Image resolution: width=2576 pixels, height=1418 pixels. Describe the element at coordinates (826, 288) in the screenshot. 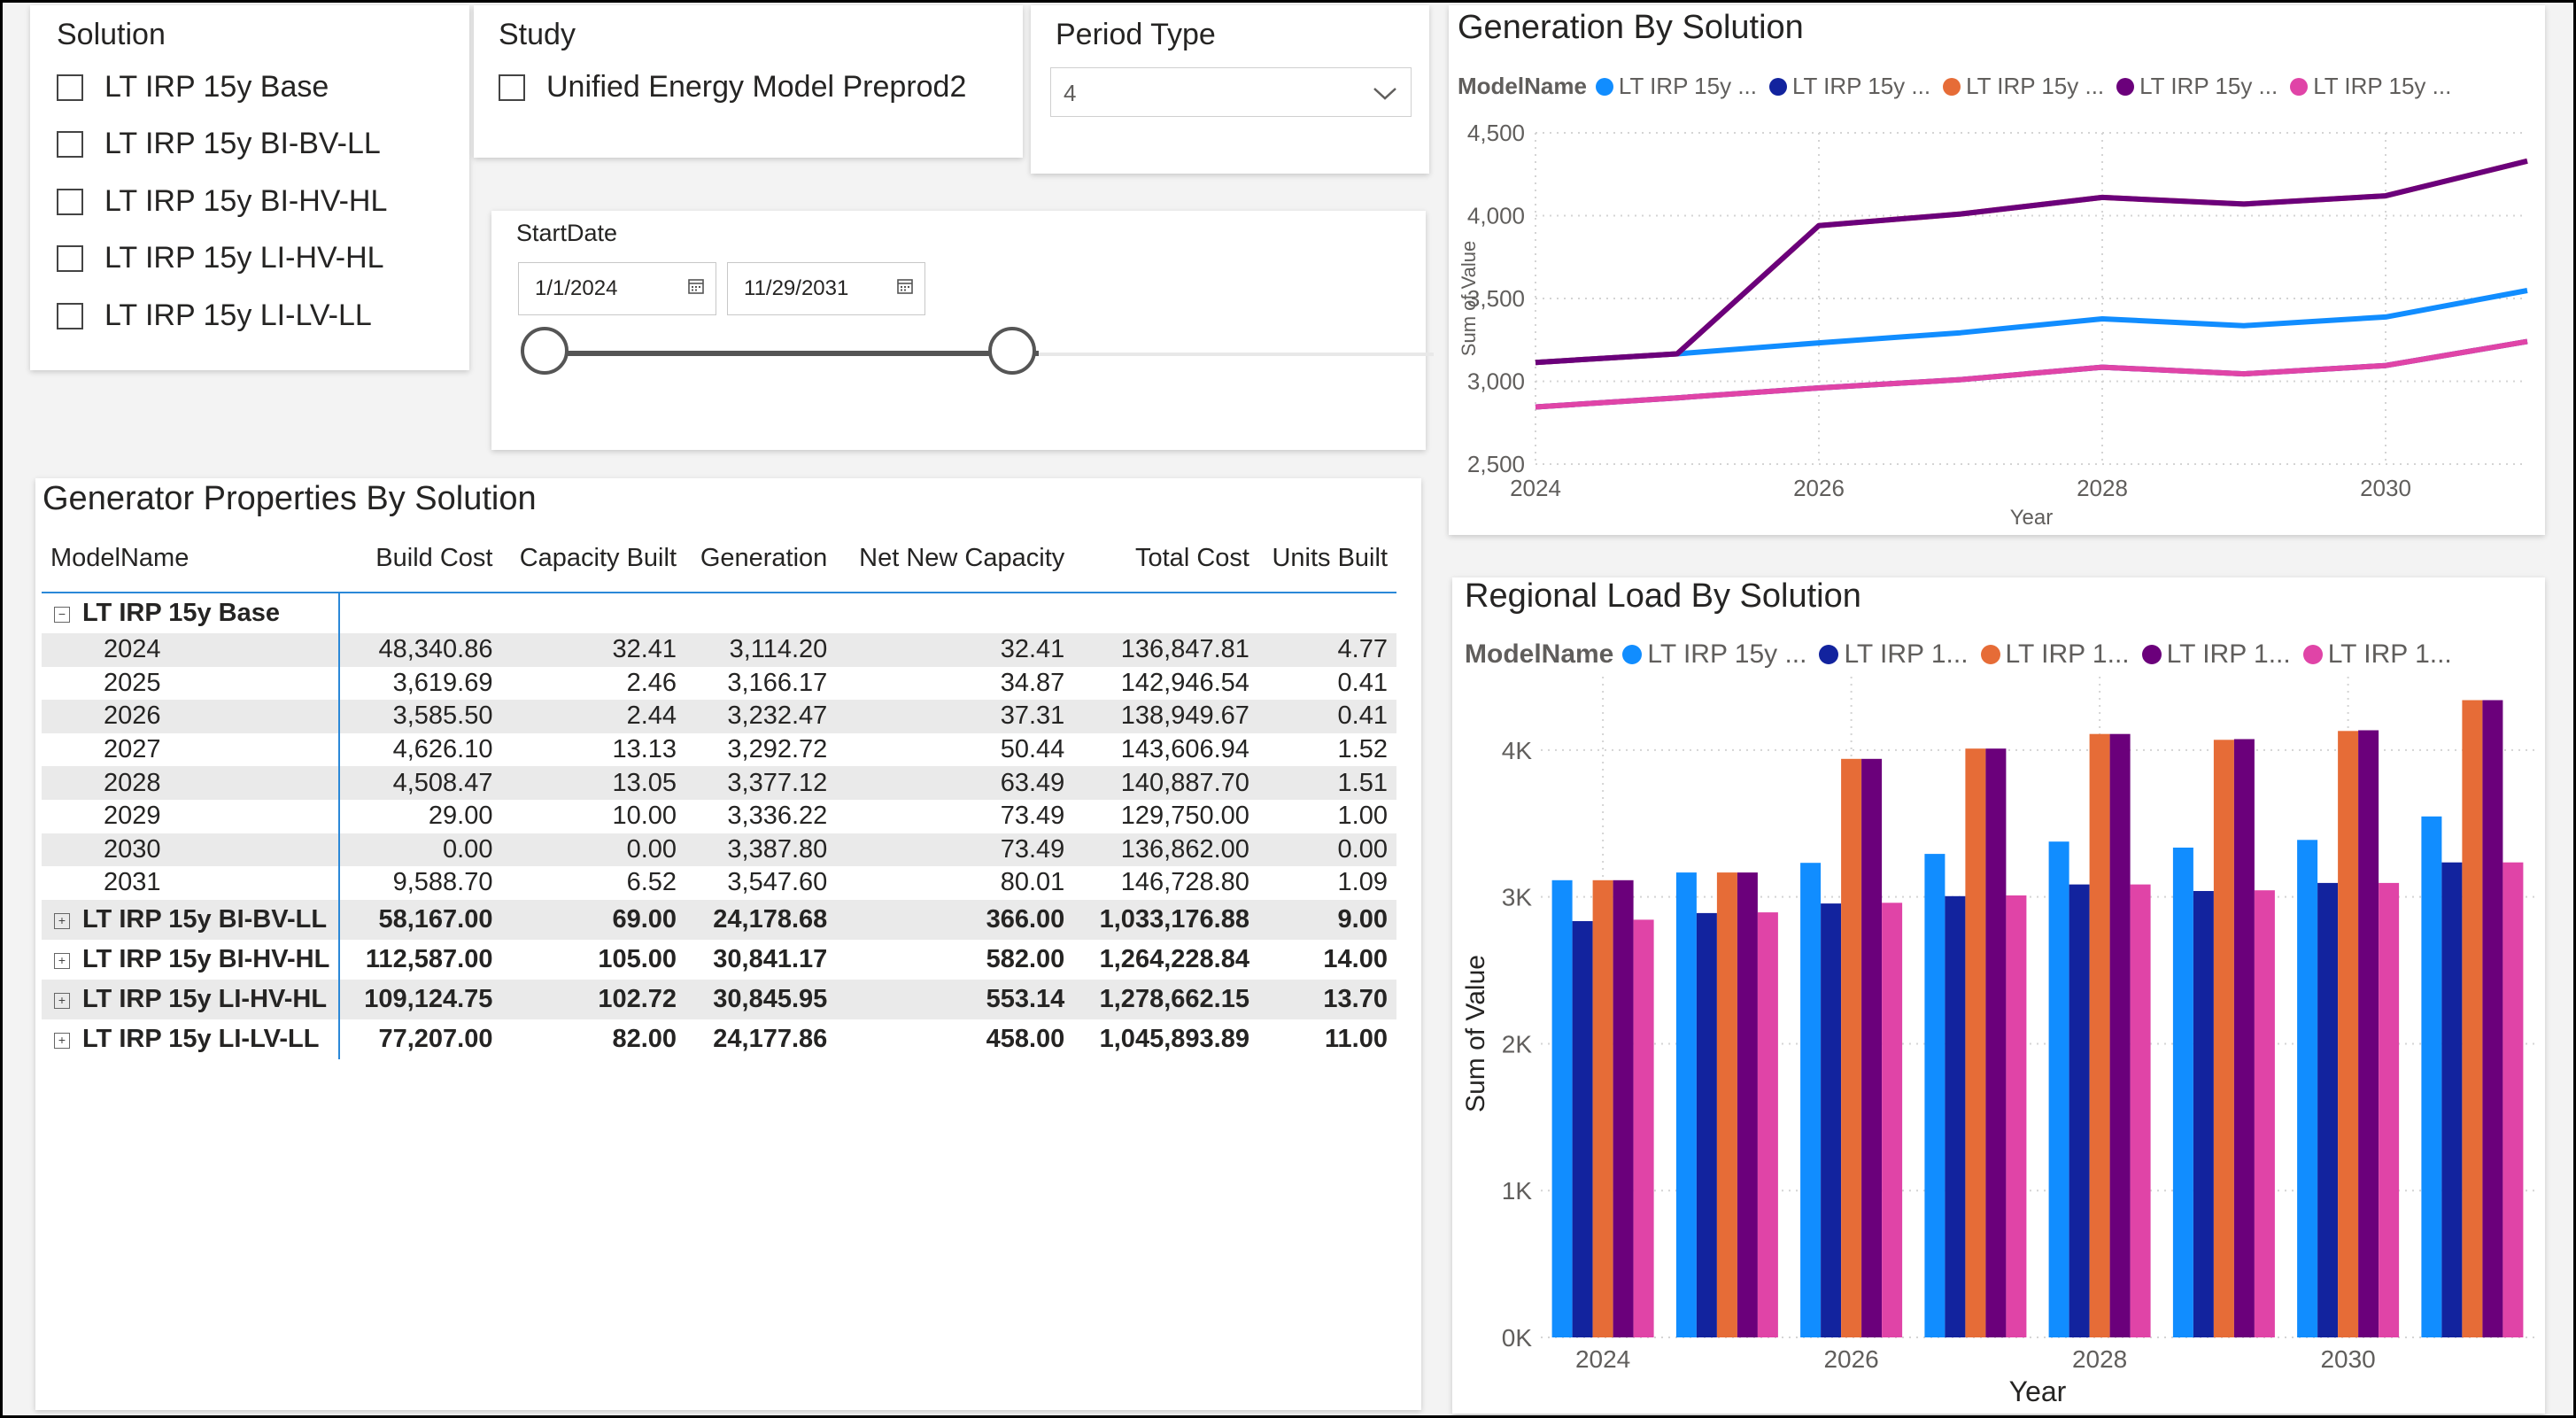

I see `end-date-input: 11/29/2031` at that location.